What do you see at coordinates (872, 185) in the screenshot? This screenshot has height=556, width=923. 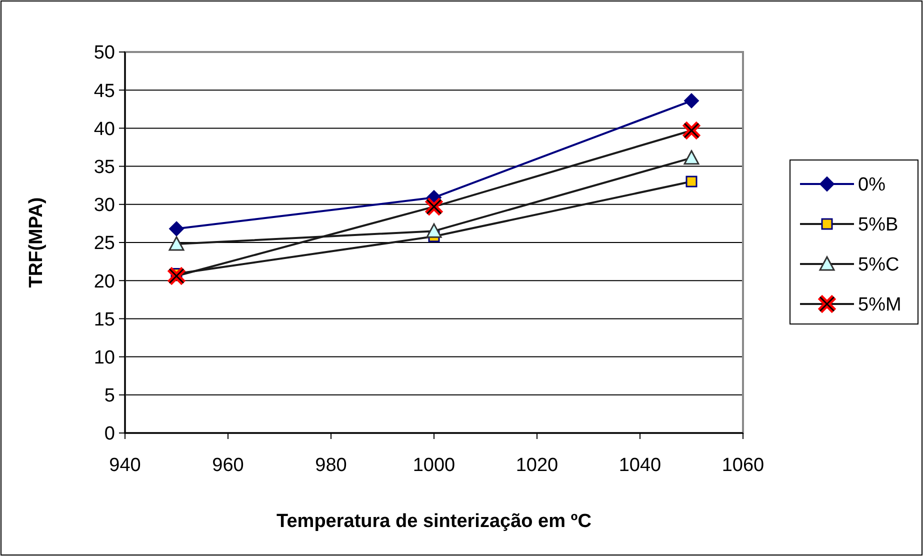 I see `legend-label: 0%` at bounding box center [872, 185].